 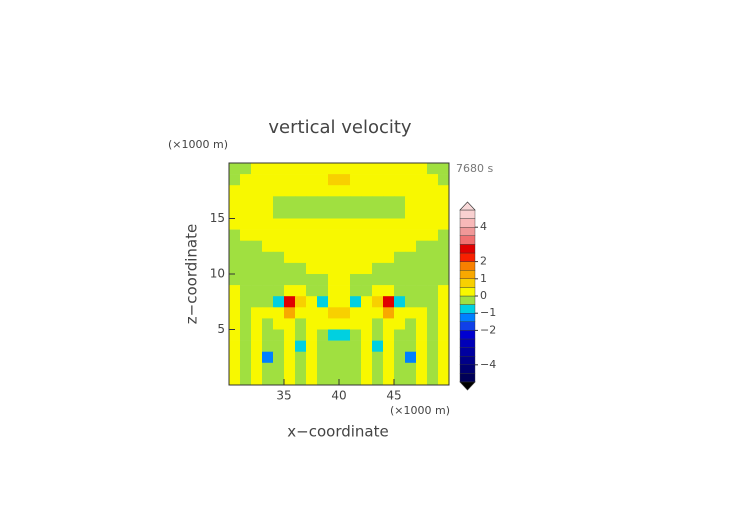 What do you see at coordinates (467, 386) in the screenshot?
I see `colorbar-under` at bounding box center [467, 386].